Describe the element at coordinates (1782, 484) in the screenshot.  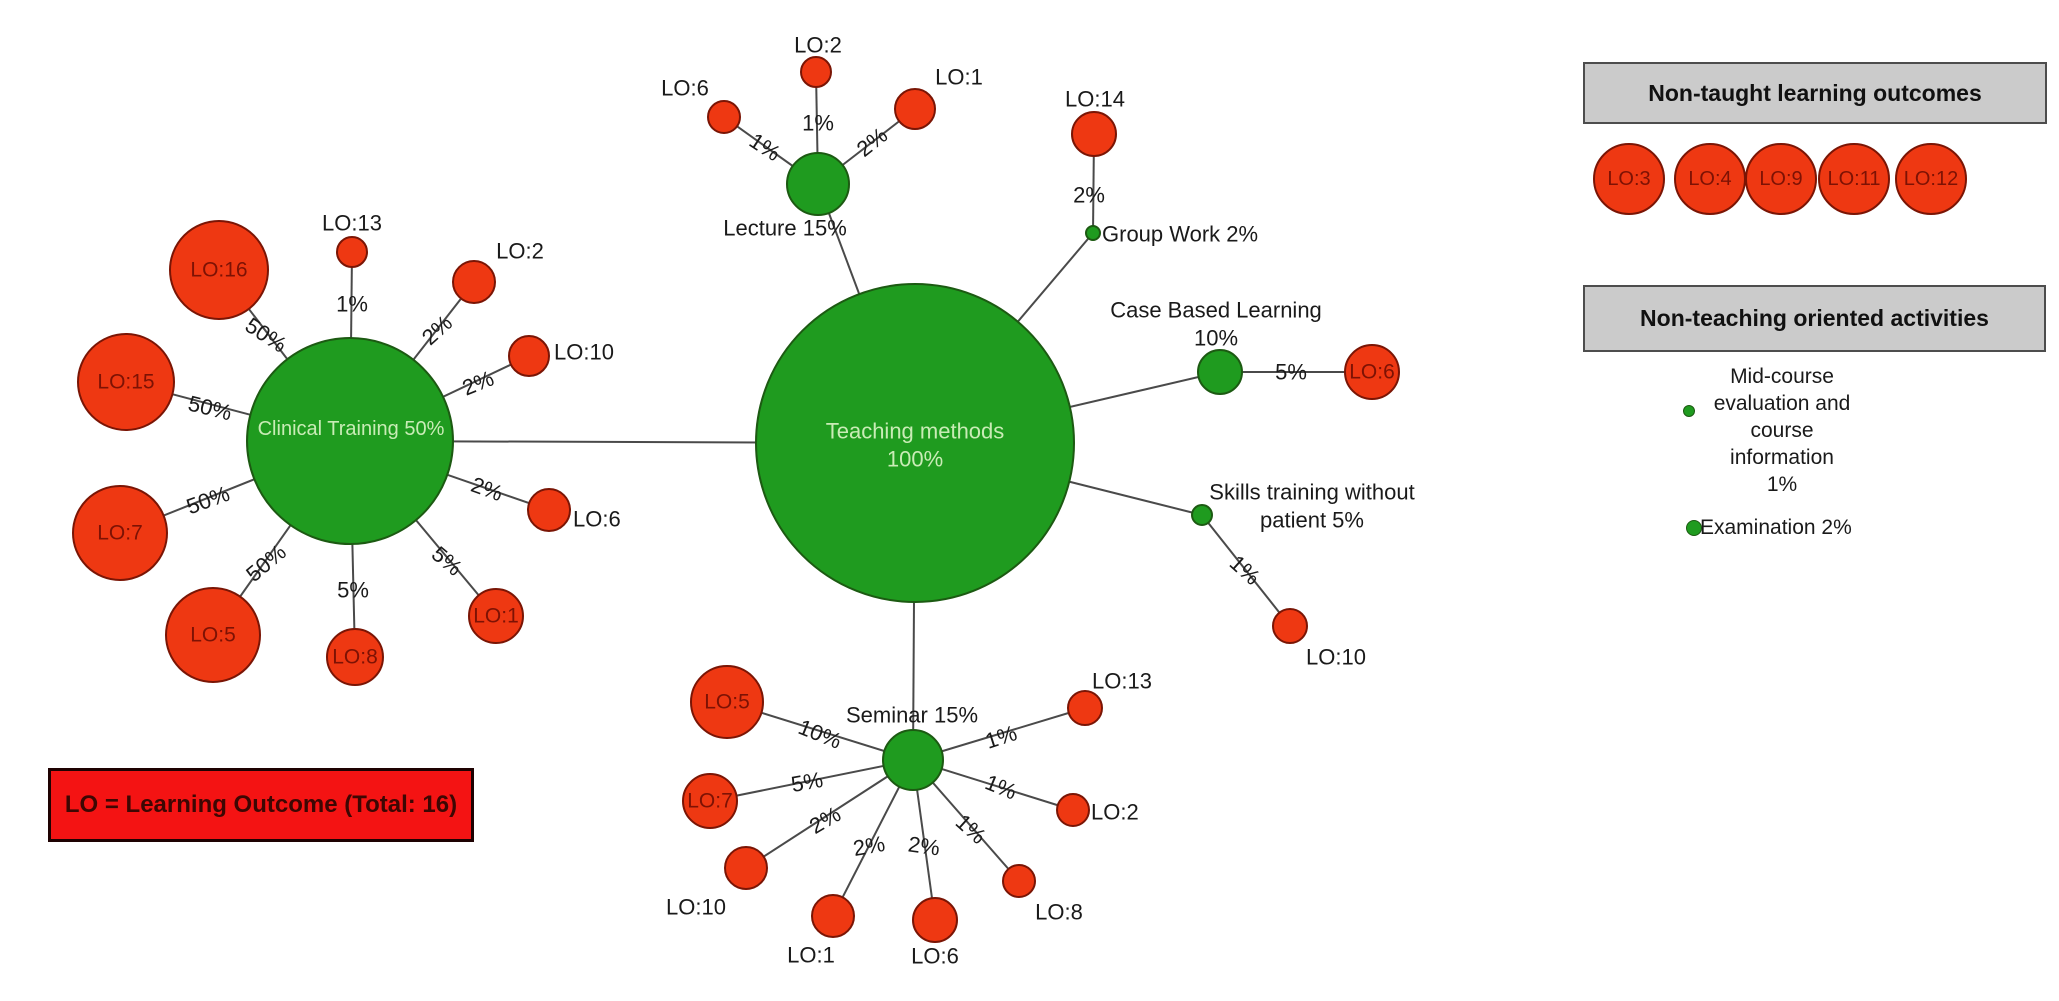
I see `midcourse-line-4: 1%` at that location.